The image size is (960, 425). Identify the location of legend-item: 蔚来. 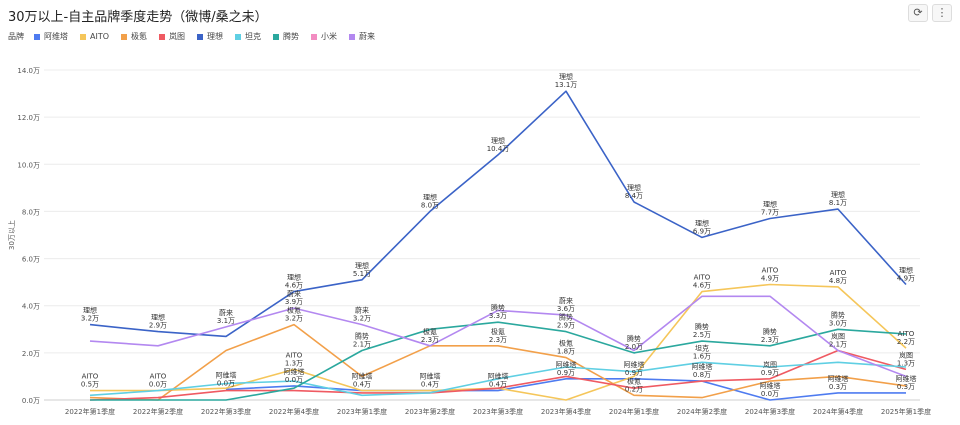
(362, 36).